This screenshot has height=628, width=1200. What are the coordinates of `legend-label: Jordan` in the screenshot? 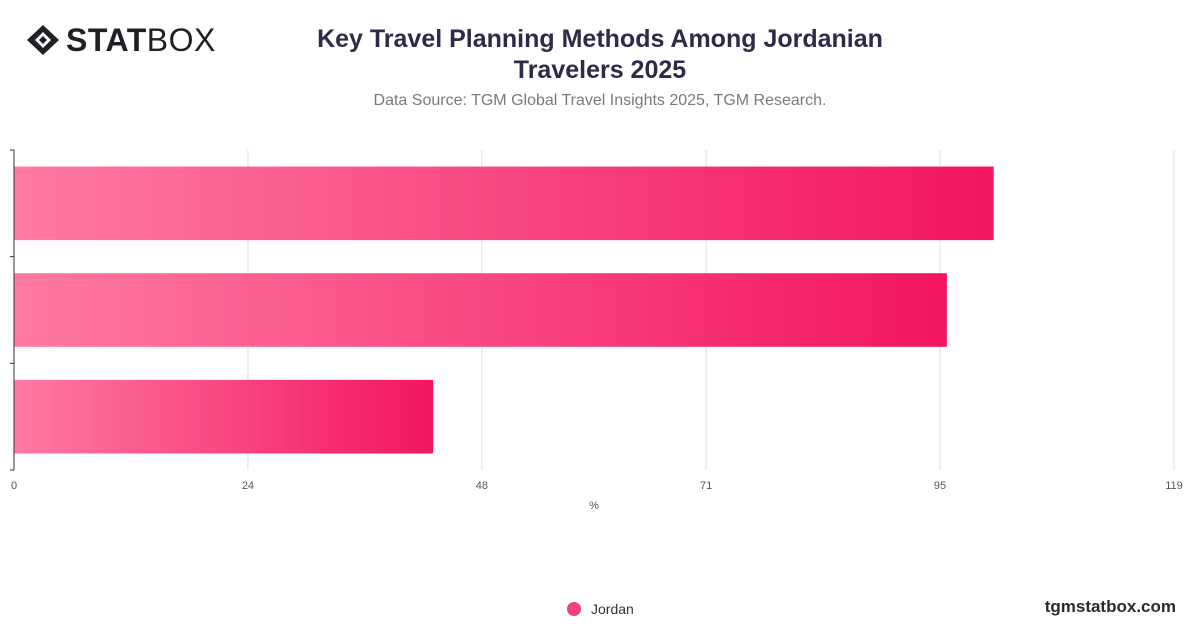 It's located at (612, 609).